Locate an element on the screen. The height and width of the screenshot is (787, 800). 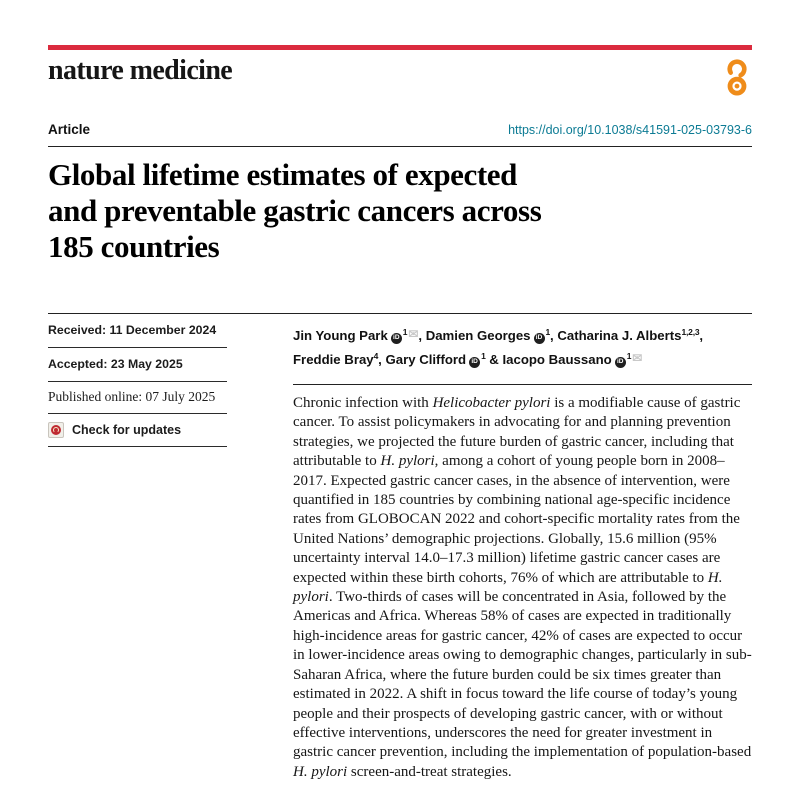
crossmark-icon is located at coordinates (56, 430).